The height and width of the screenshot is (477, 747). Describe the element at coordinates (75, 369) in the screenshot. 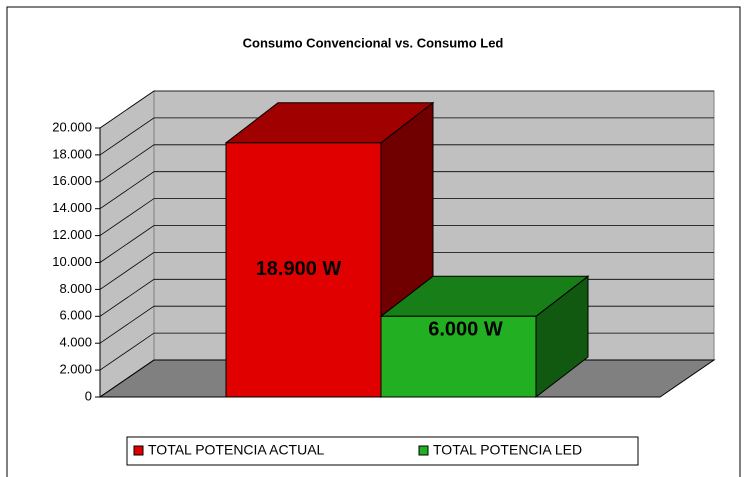

I see `y-tick-label: 2.000` at that location.